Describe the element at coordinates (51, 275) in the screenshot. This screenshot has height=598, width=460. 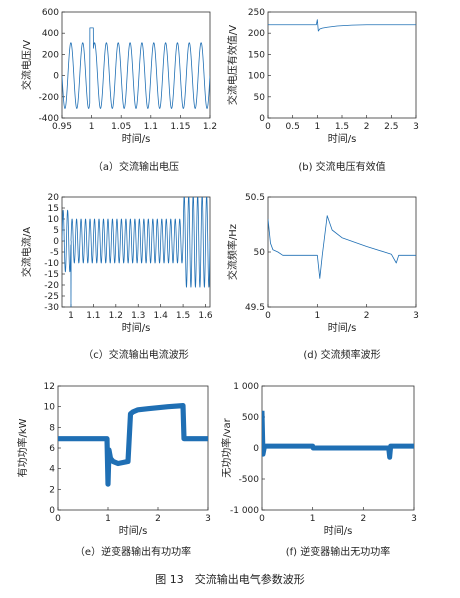
I see `y-tick-label: -15` at that location.